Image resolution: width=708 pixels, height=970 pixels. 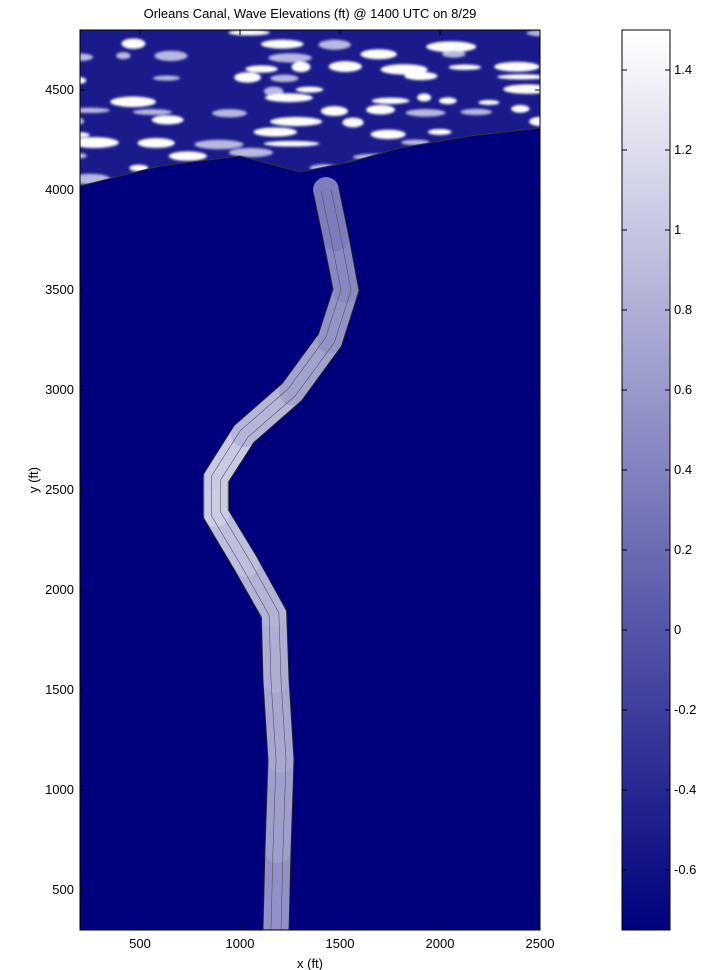 I want to click on x-tick-label: 2500, so click(x=540, y=943).